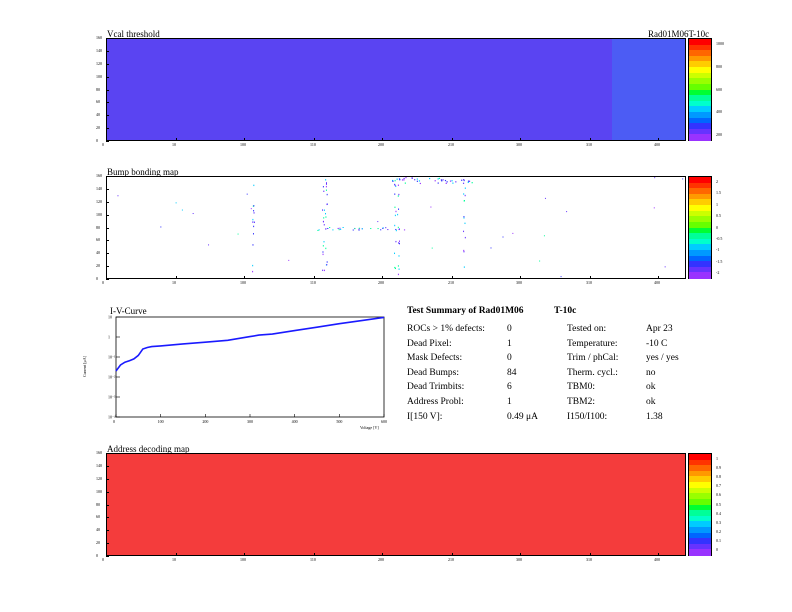 The width and height of the screenshot is (792, 612). What do you see at coordinates (719, 112) in the screenshot?
I see `palette1-label: 400` at bounding box center [719, 112].